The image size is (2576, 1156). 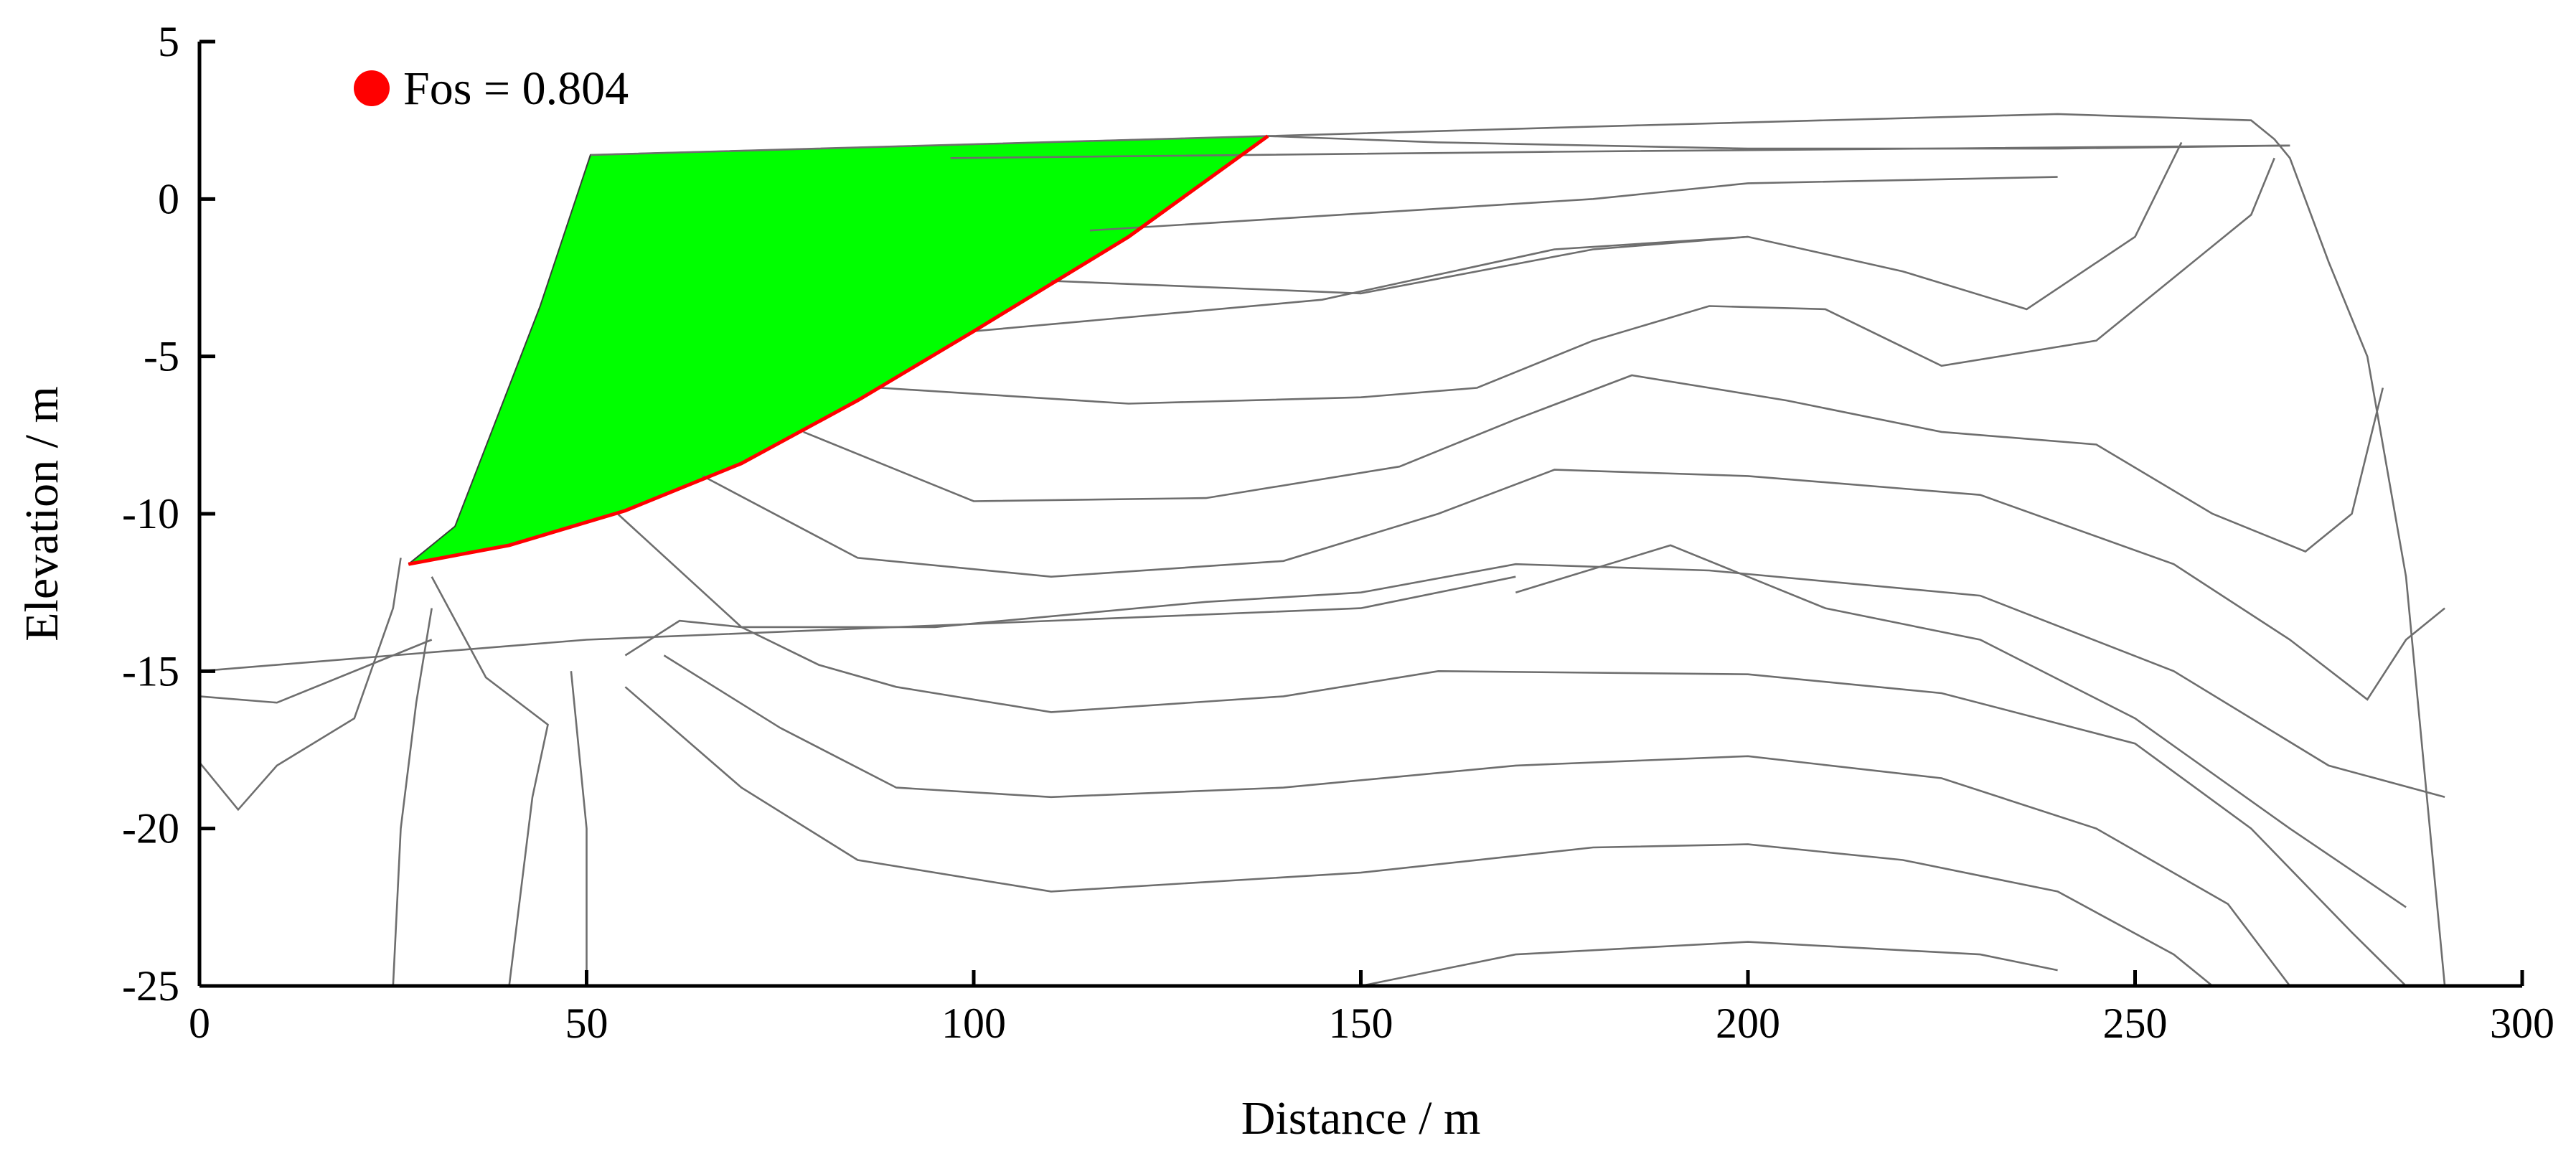 What do you see at coordinates (1361, 1119) in the screenshot?
I see `x-axis-title: Distance / m` at bounding box center [1361, 1119].